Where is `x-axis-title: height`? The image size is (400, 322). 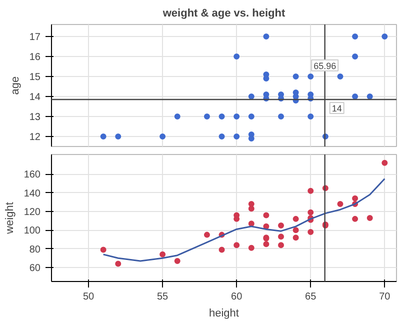 x-axis-title: height is located at coordinates (224, 314).